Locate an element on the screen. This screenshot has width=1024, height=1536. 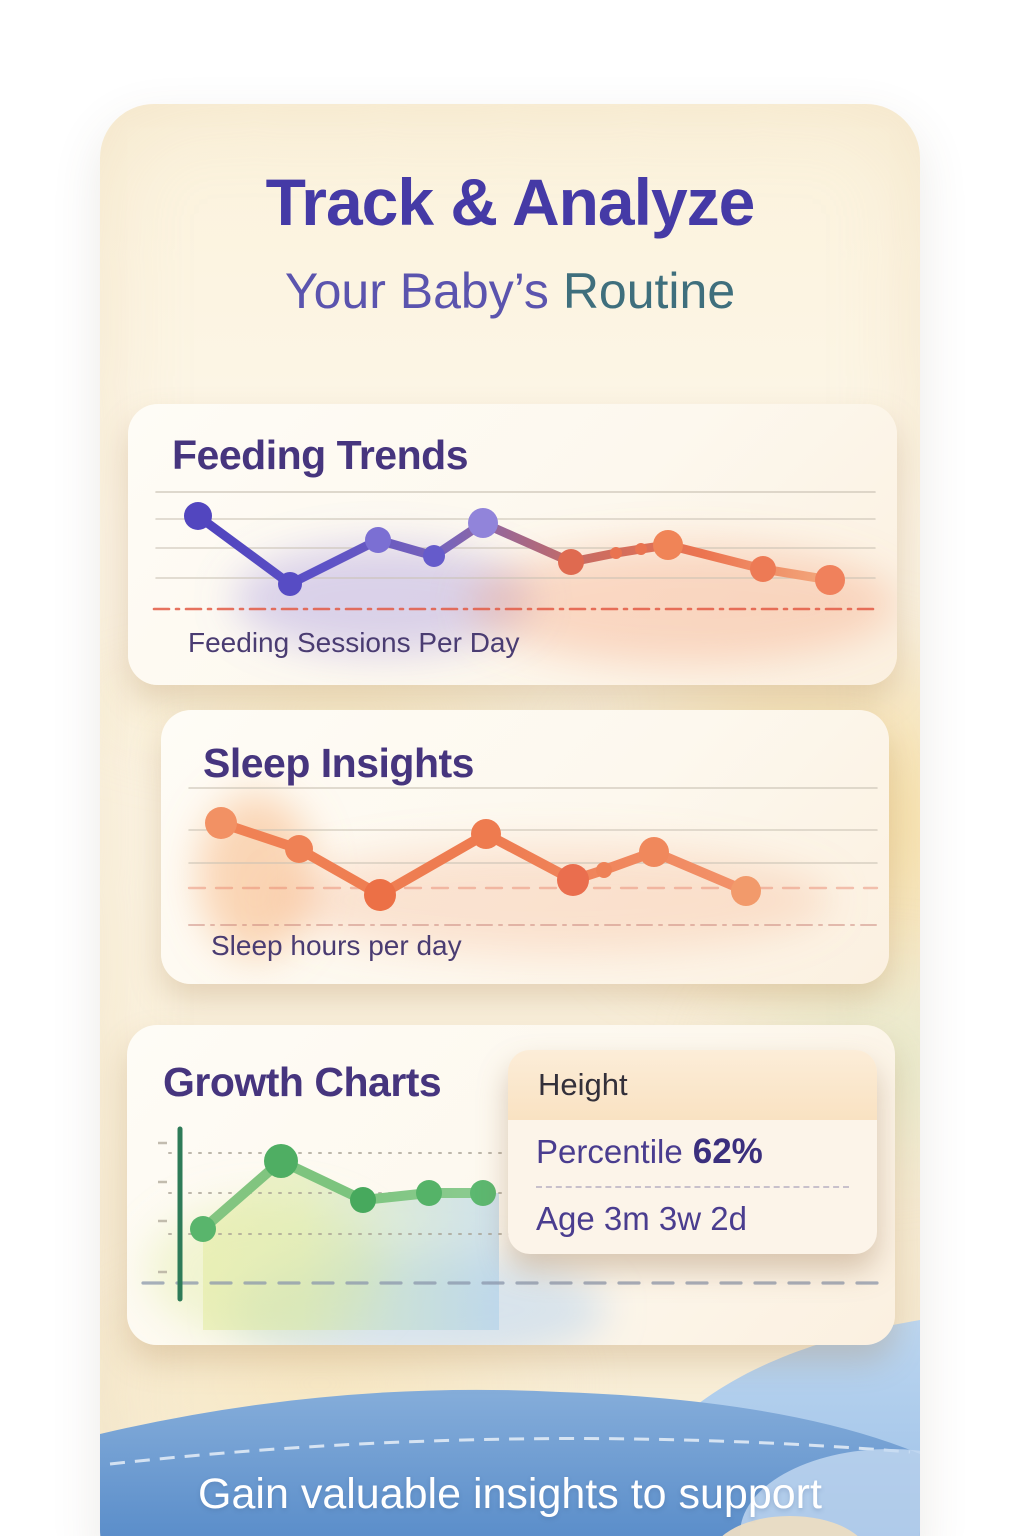
percentile-label: Percentile is located at coordinates (609, 1151).